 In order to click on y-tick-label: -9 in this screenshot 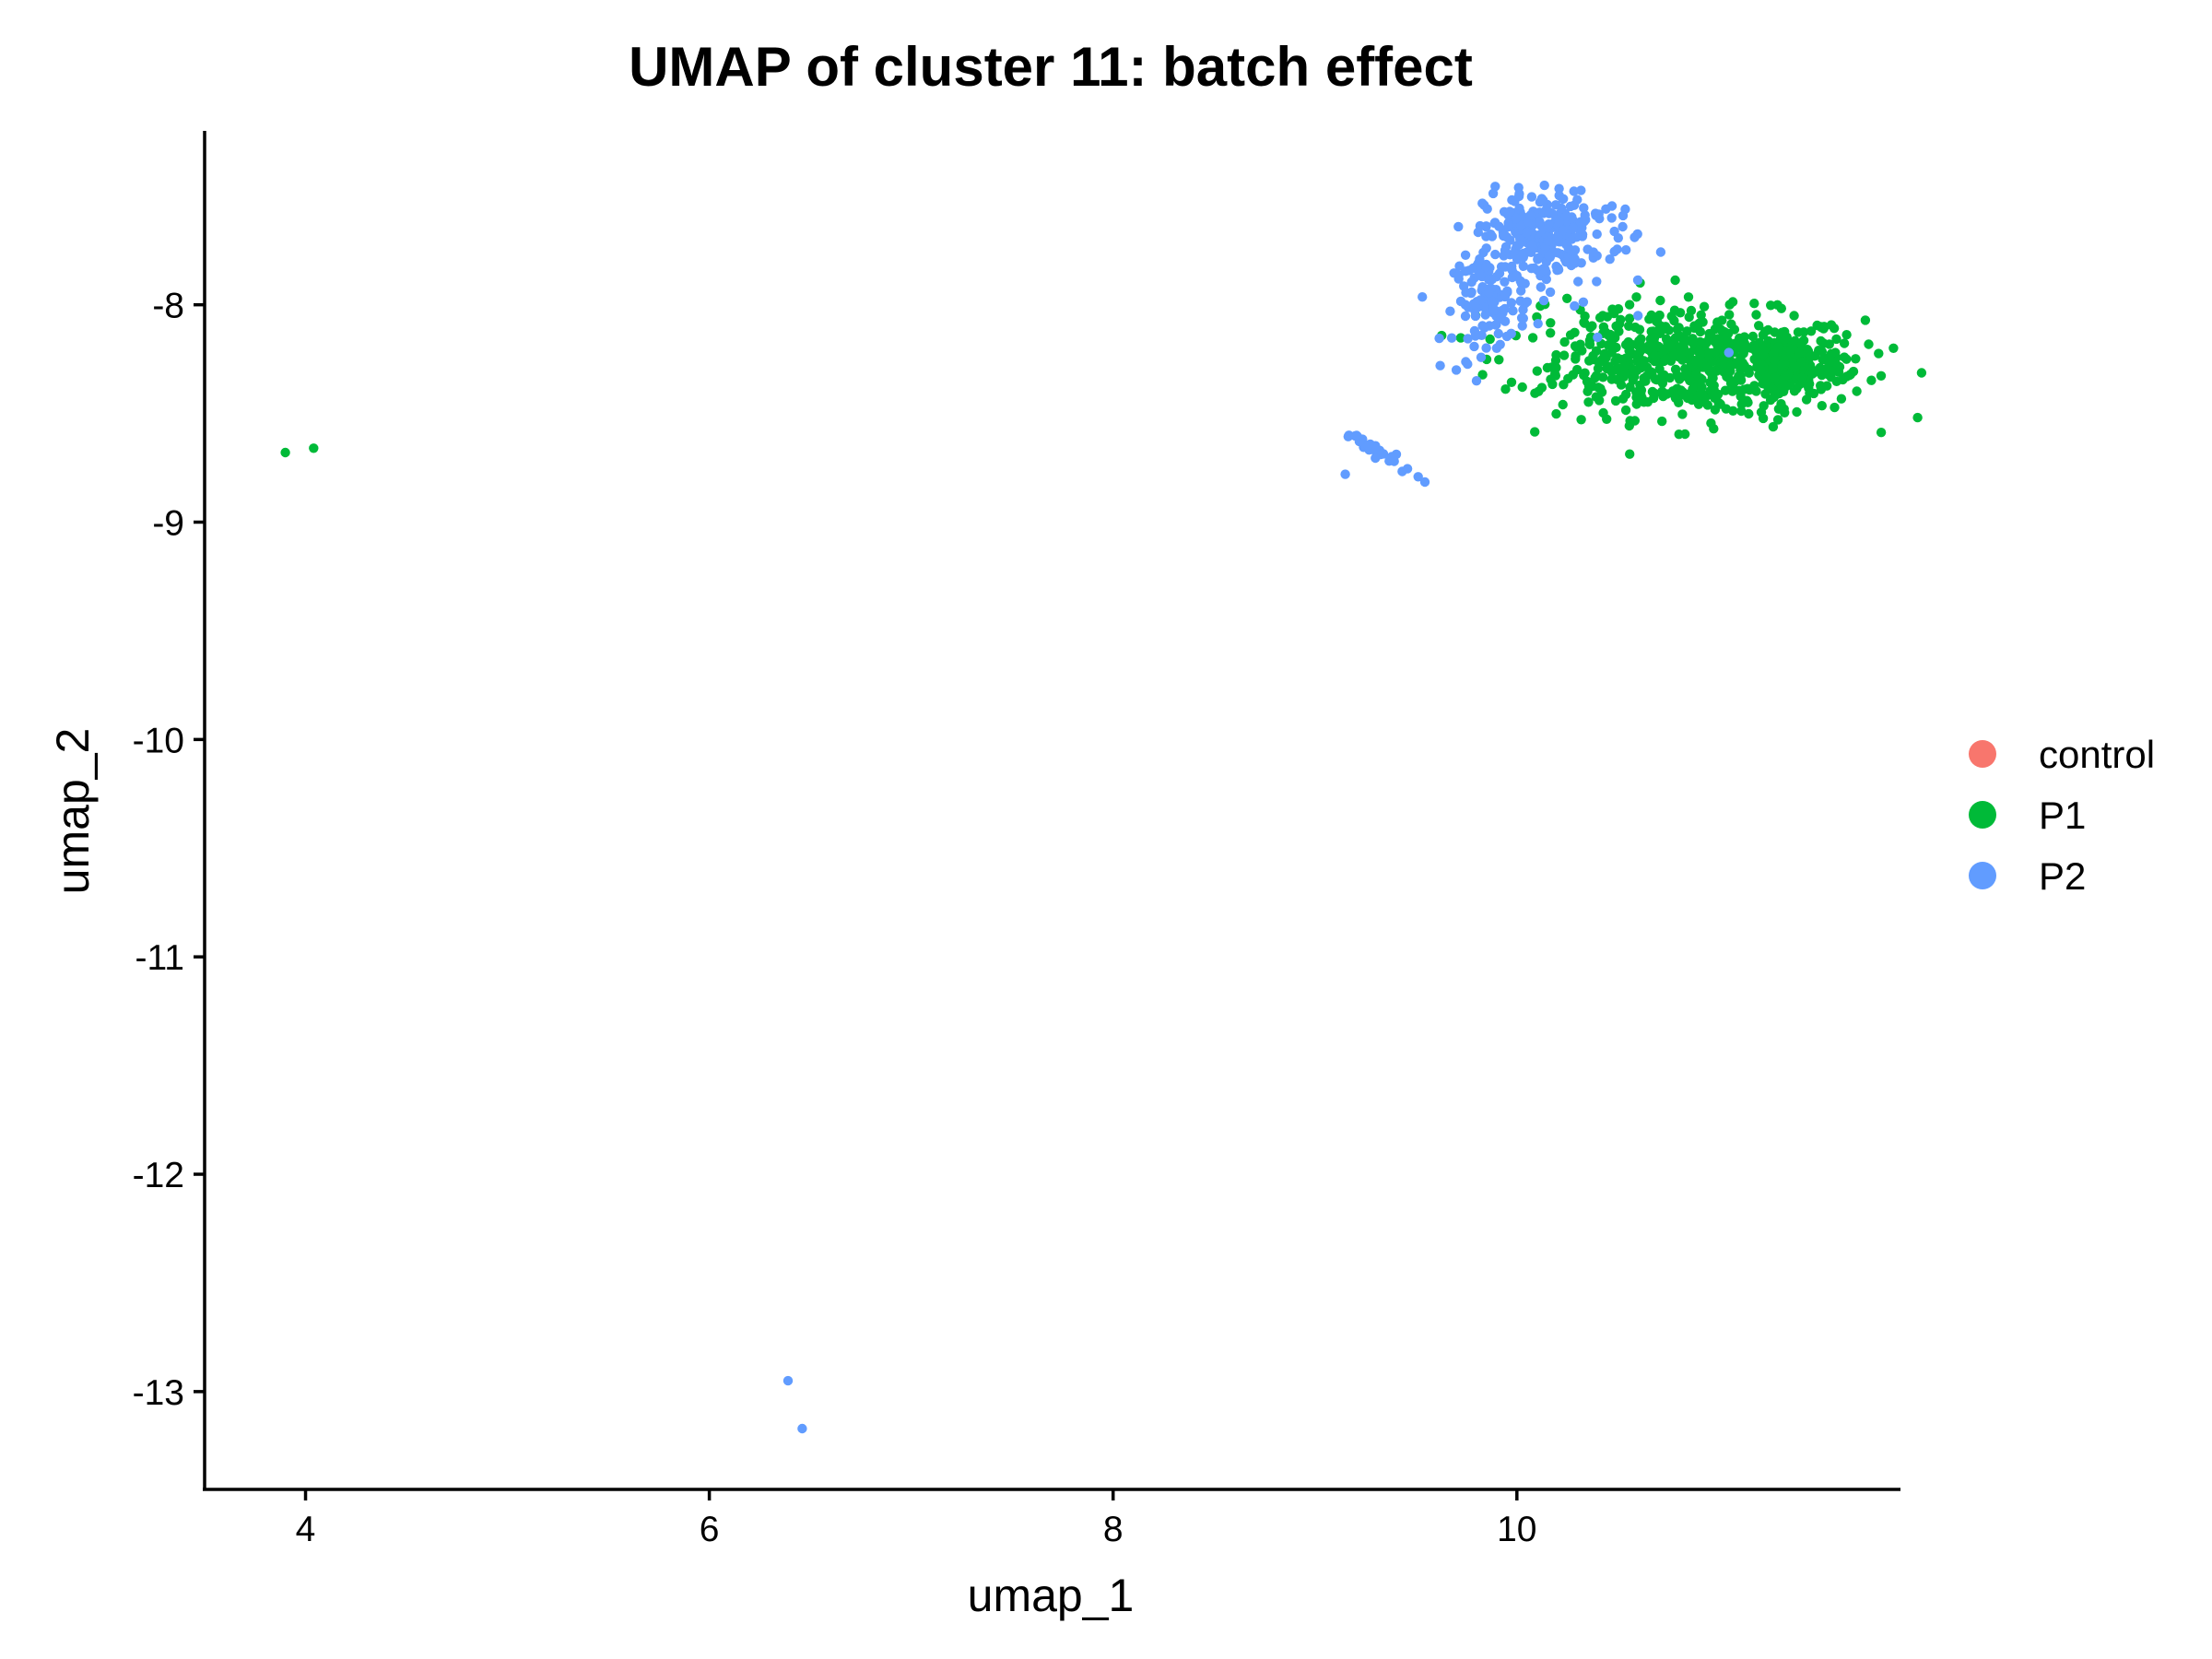, I will do `click(168, 524)`.